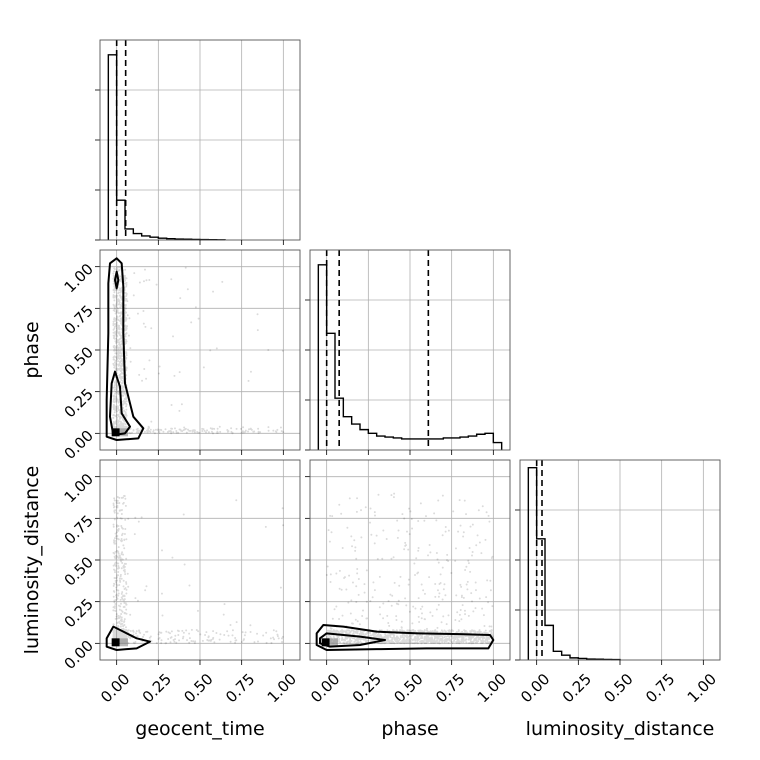 This screenshot has height=760, width=760. I want to click on x-axis-label-phase: phase, so click(409, 729).